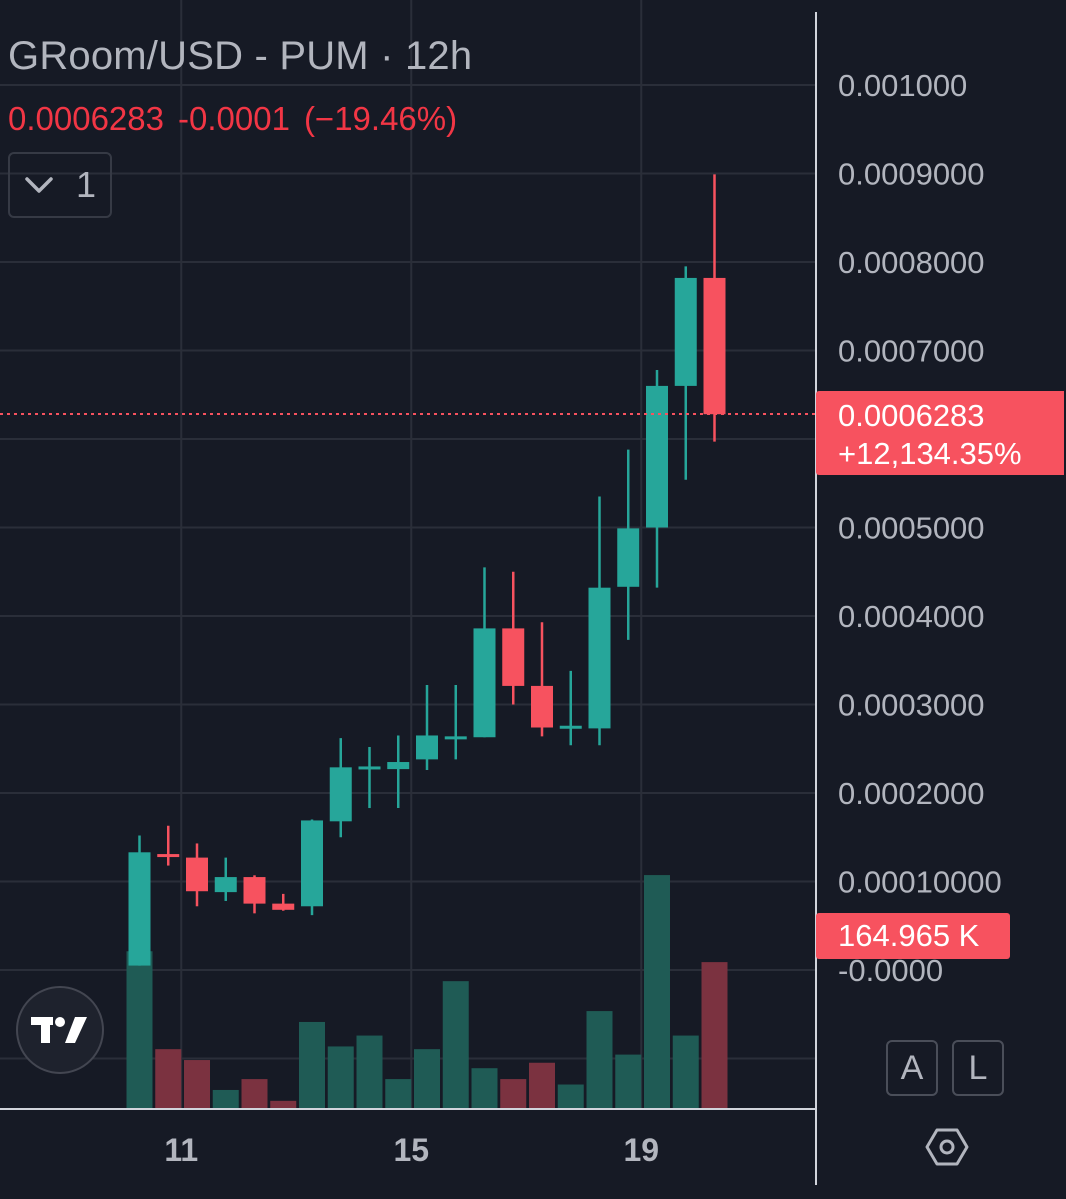 The width and height of the screenshot is (1066, 1199). Describe the element at coordinates (912, 1068) in the screenshot. I see `auto-scale-button: A` at that location.